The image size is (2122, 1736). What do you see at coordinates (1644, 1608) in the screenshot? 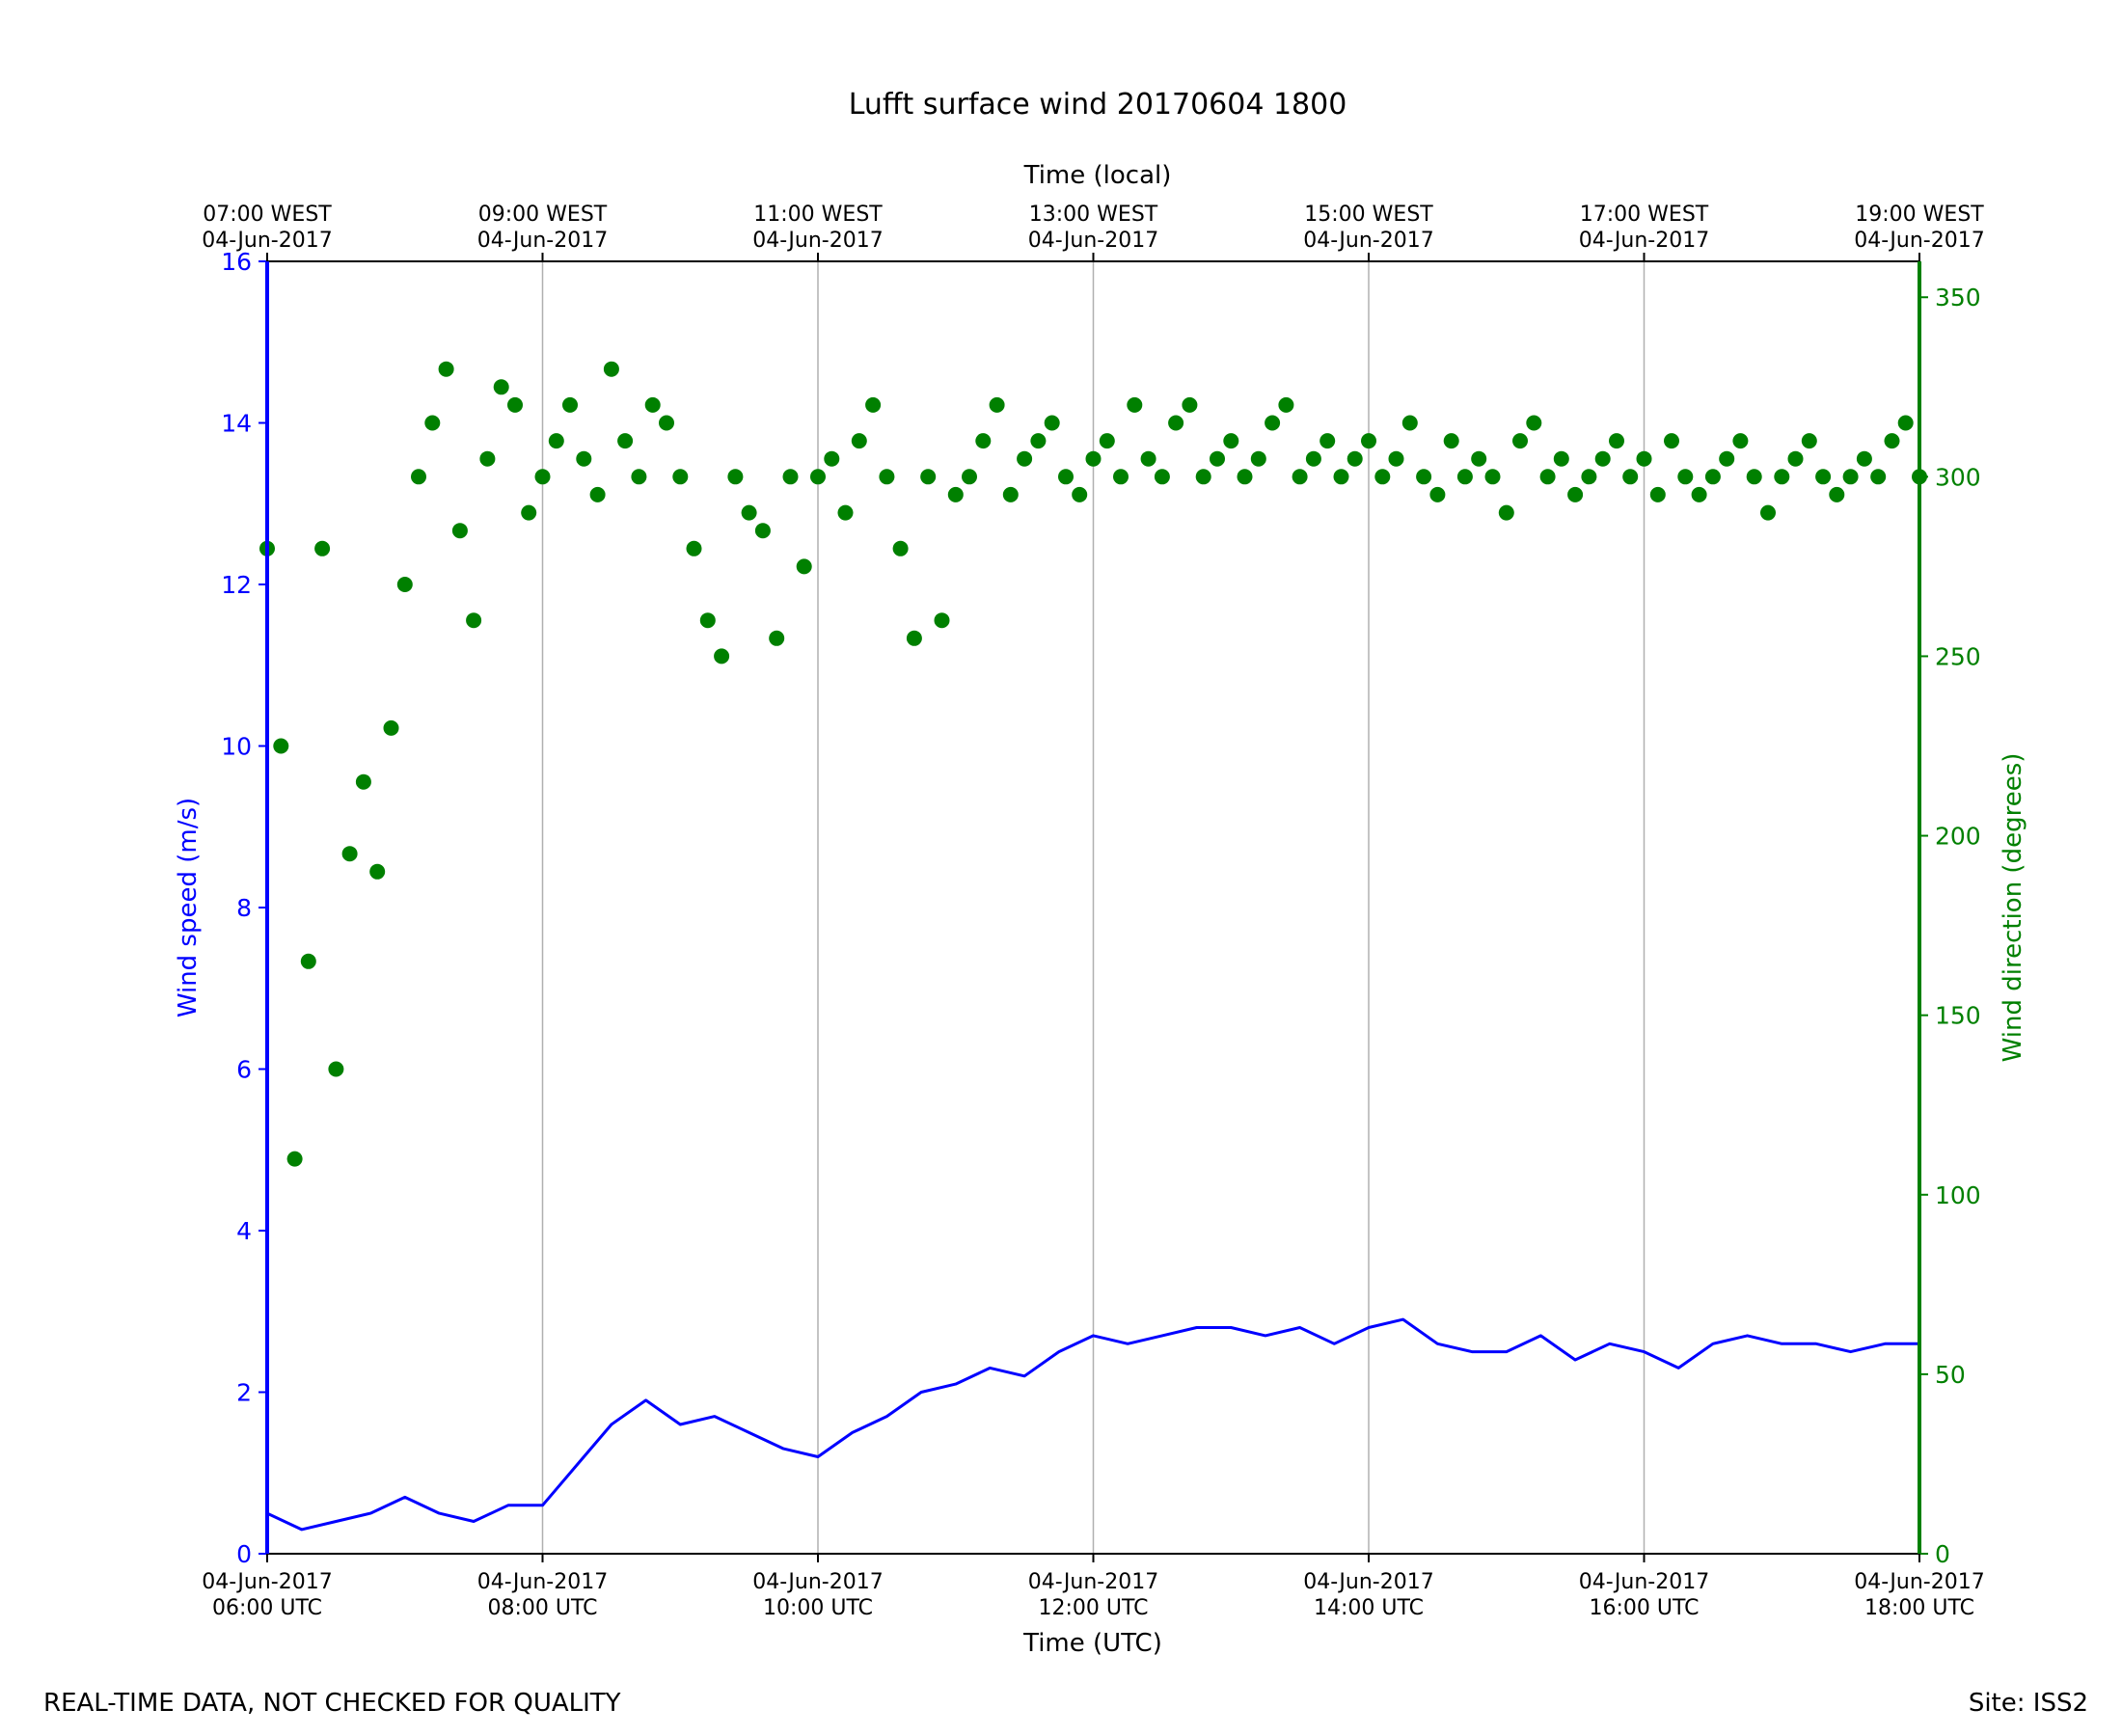
I see `bottom-tick-time: 16:00 UTC` at bounding box center [1644, 1608].